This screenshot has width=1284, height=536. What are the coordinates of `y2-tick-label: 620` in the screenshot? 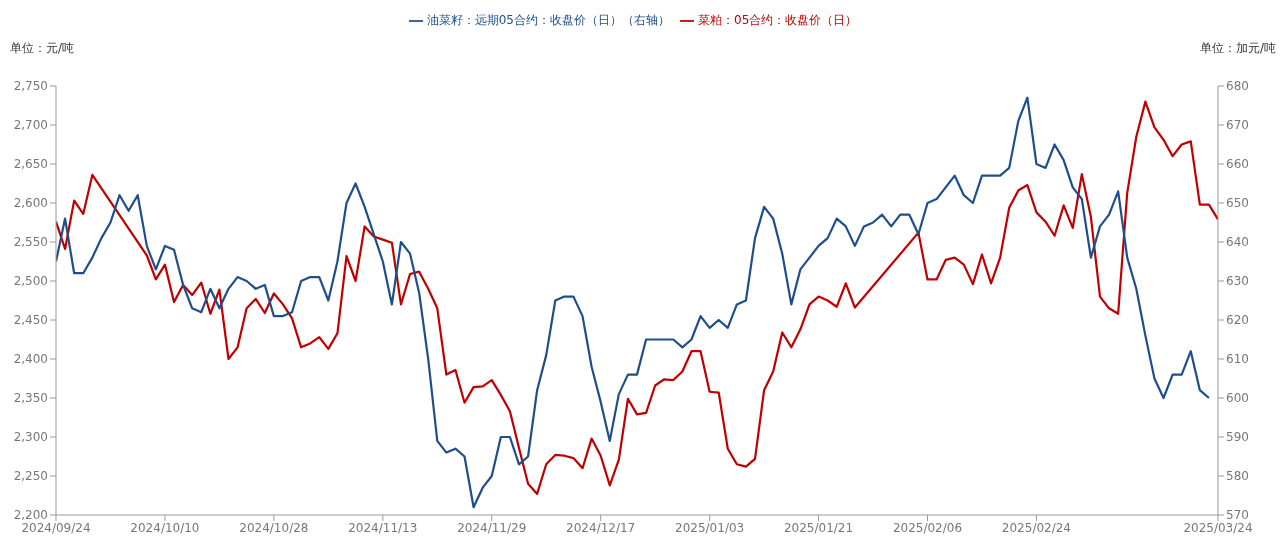 It's located at (1237, 320).